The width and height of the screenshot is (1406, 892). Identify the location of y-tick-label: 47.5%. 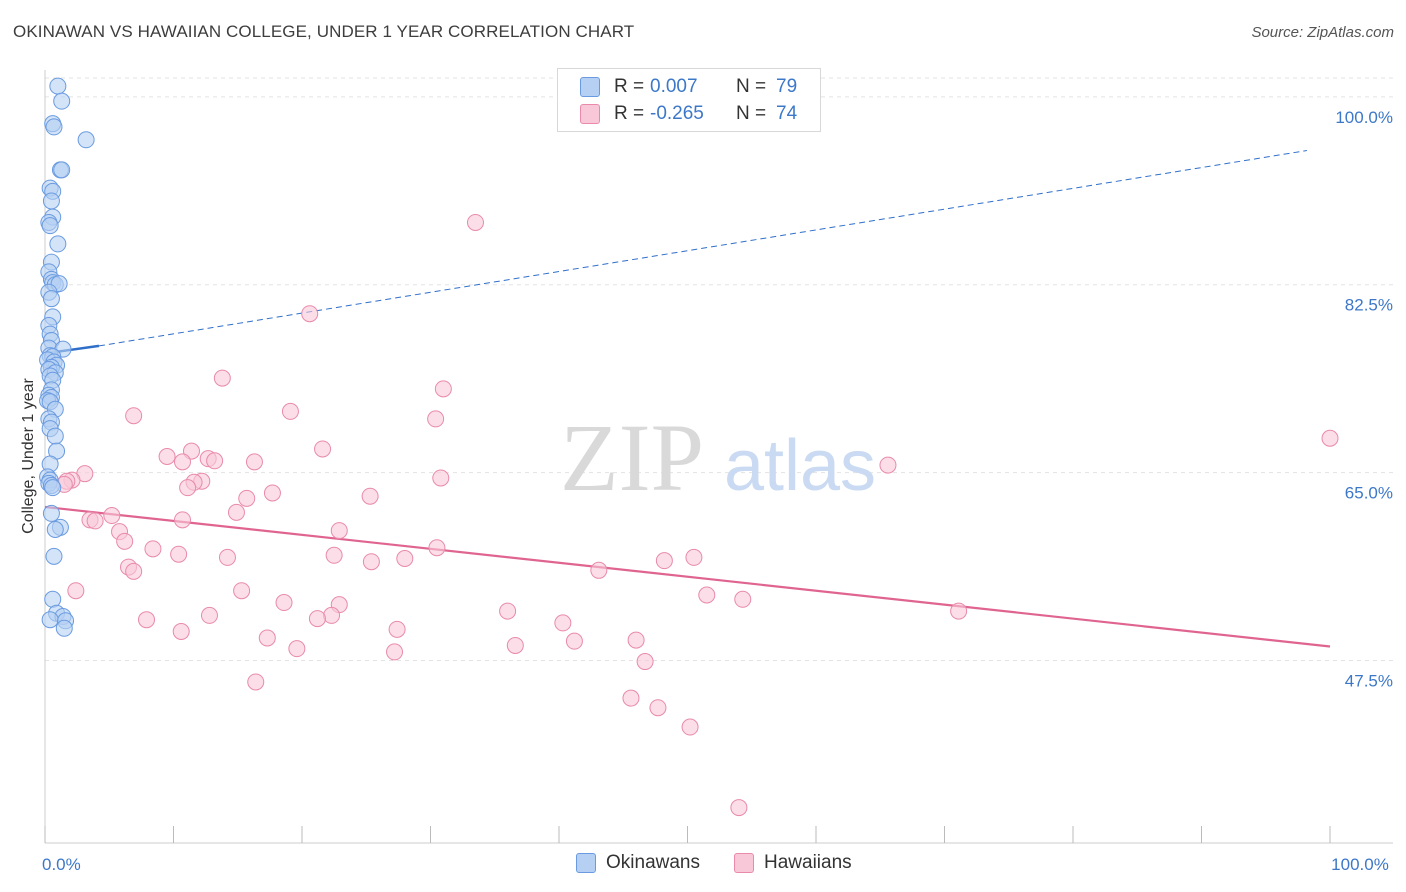
(1369, 680).